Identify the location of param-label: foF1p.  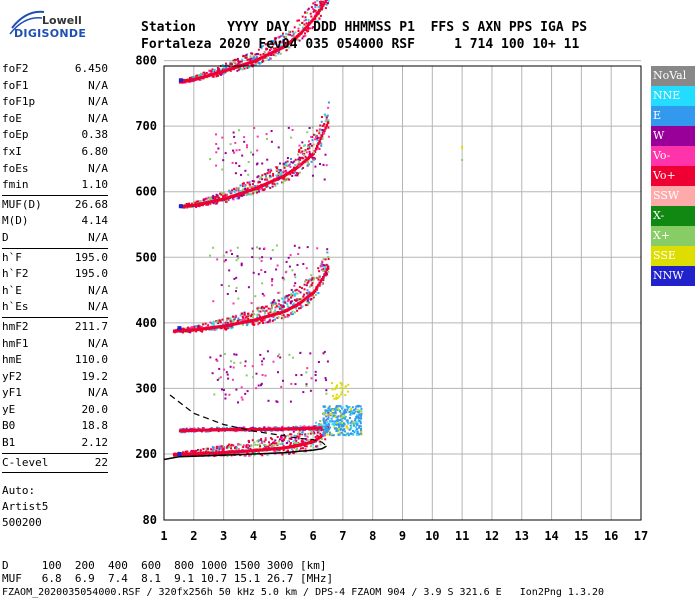
(19, 102).